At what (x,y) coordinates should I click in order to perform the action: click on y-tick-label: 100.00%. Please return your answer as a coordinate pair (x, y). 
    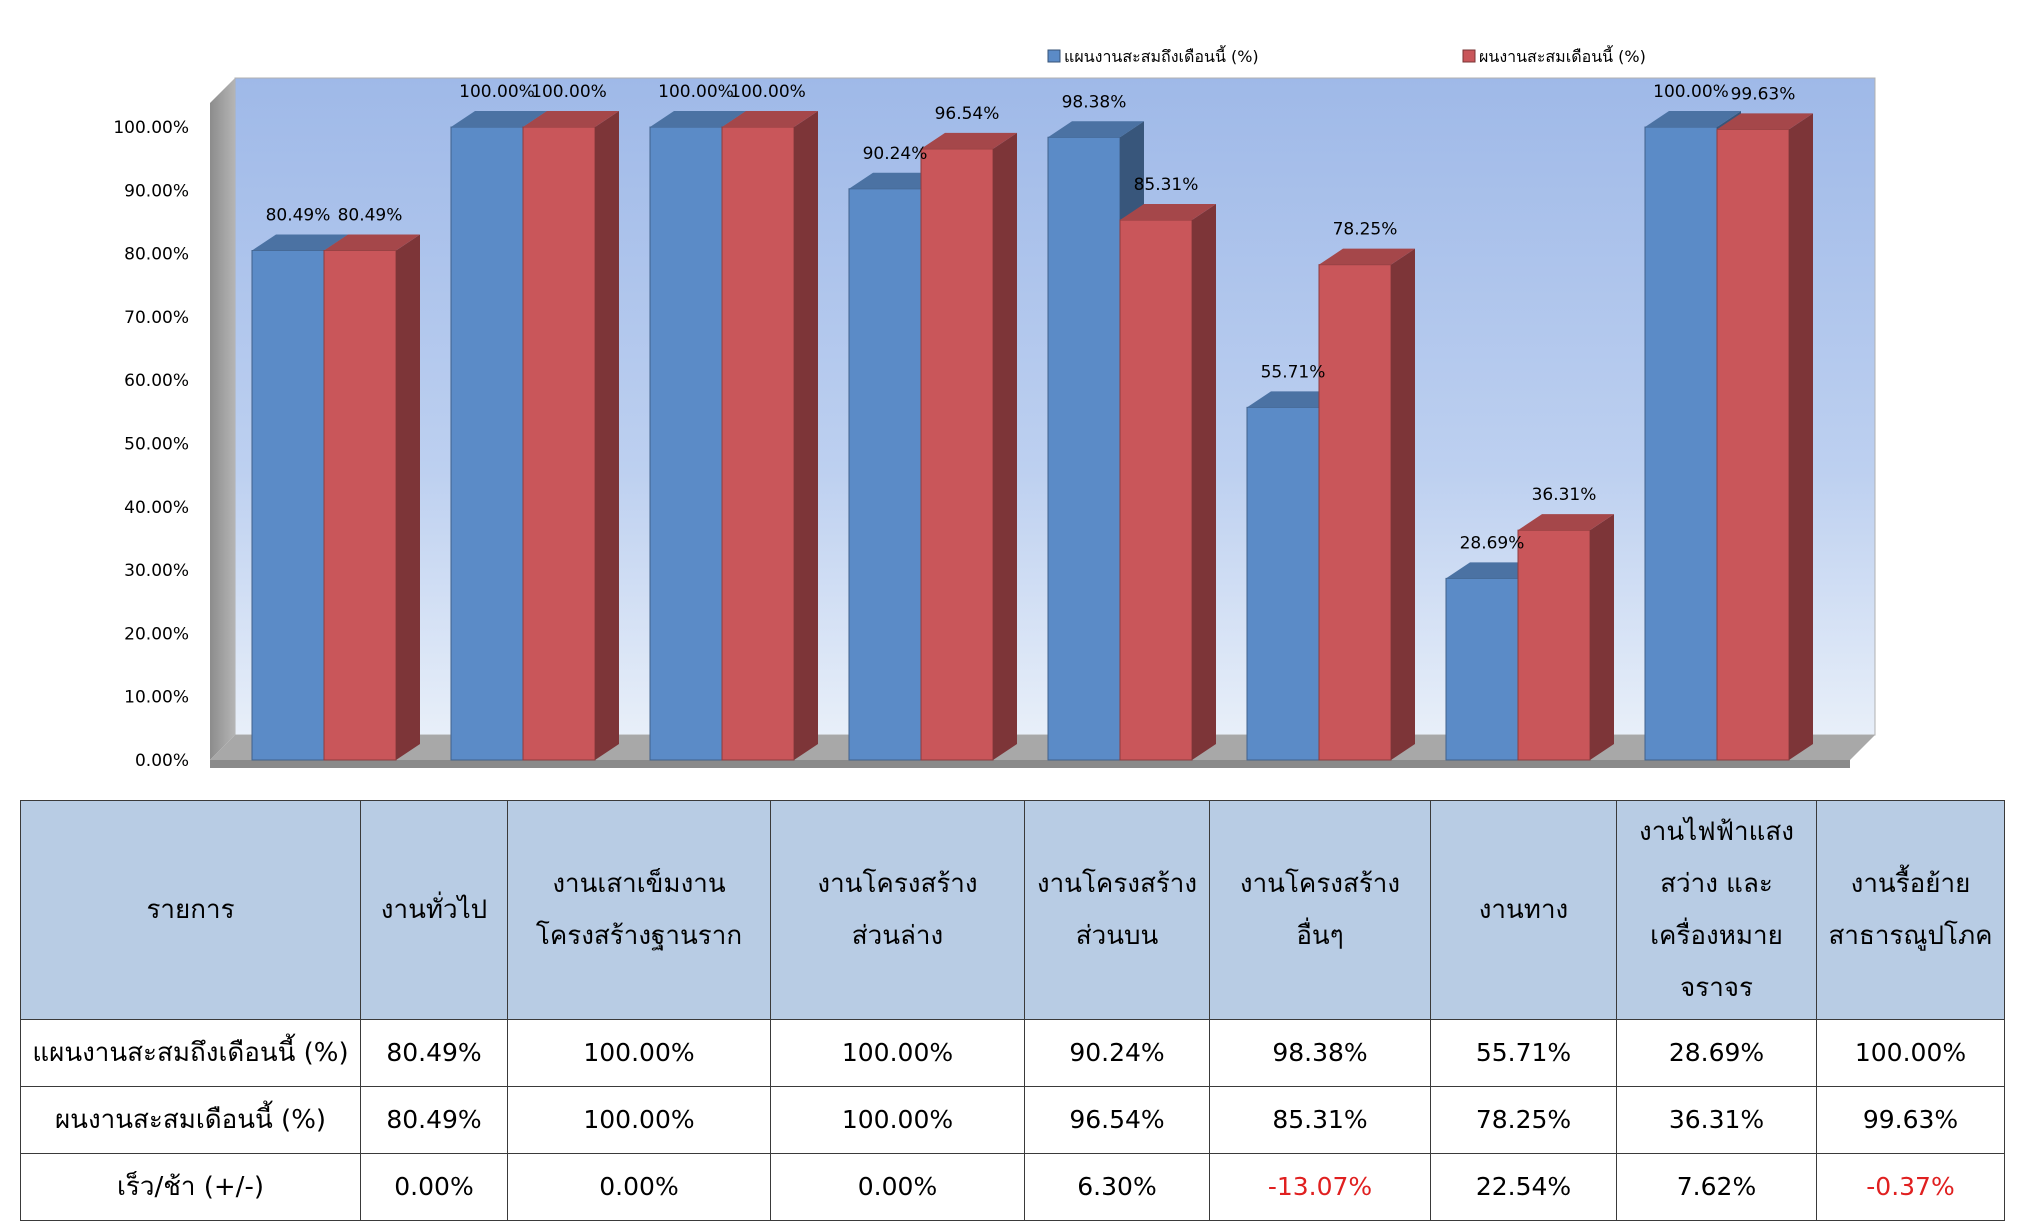
    Looking at the image, I should click on (151, 128).